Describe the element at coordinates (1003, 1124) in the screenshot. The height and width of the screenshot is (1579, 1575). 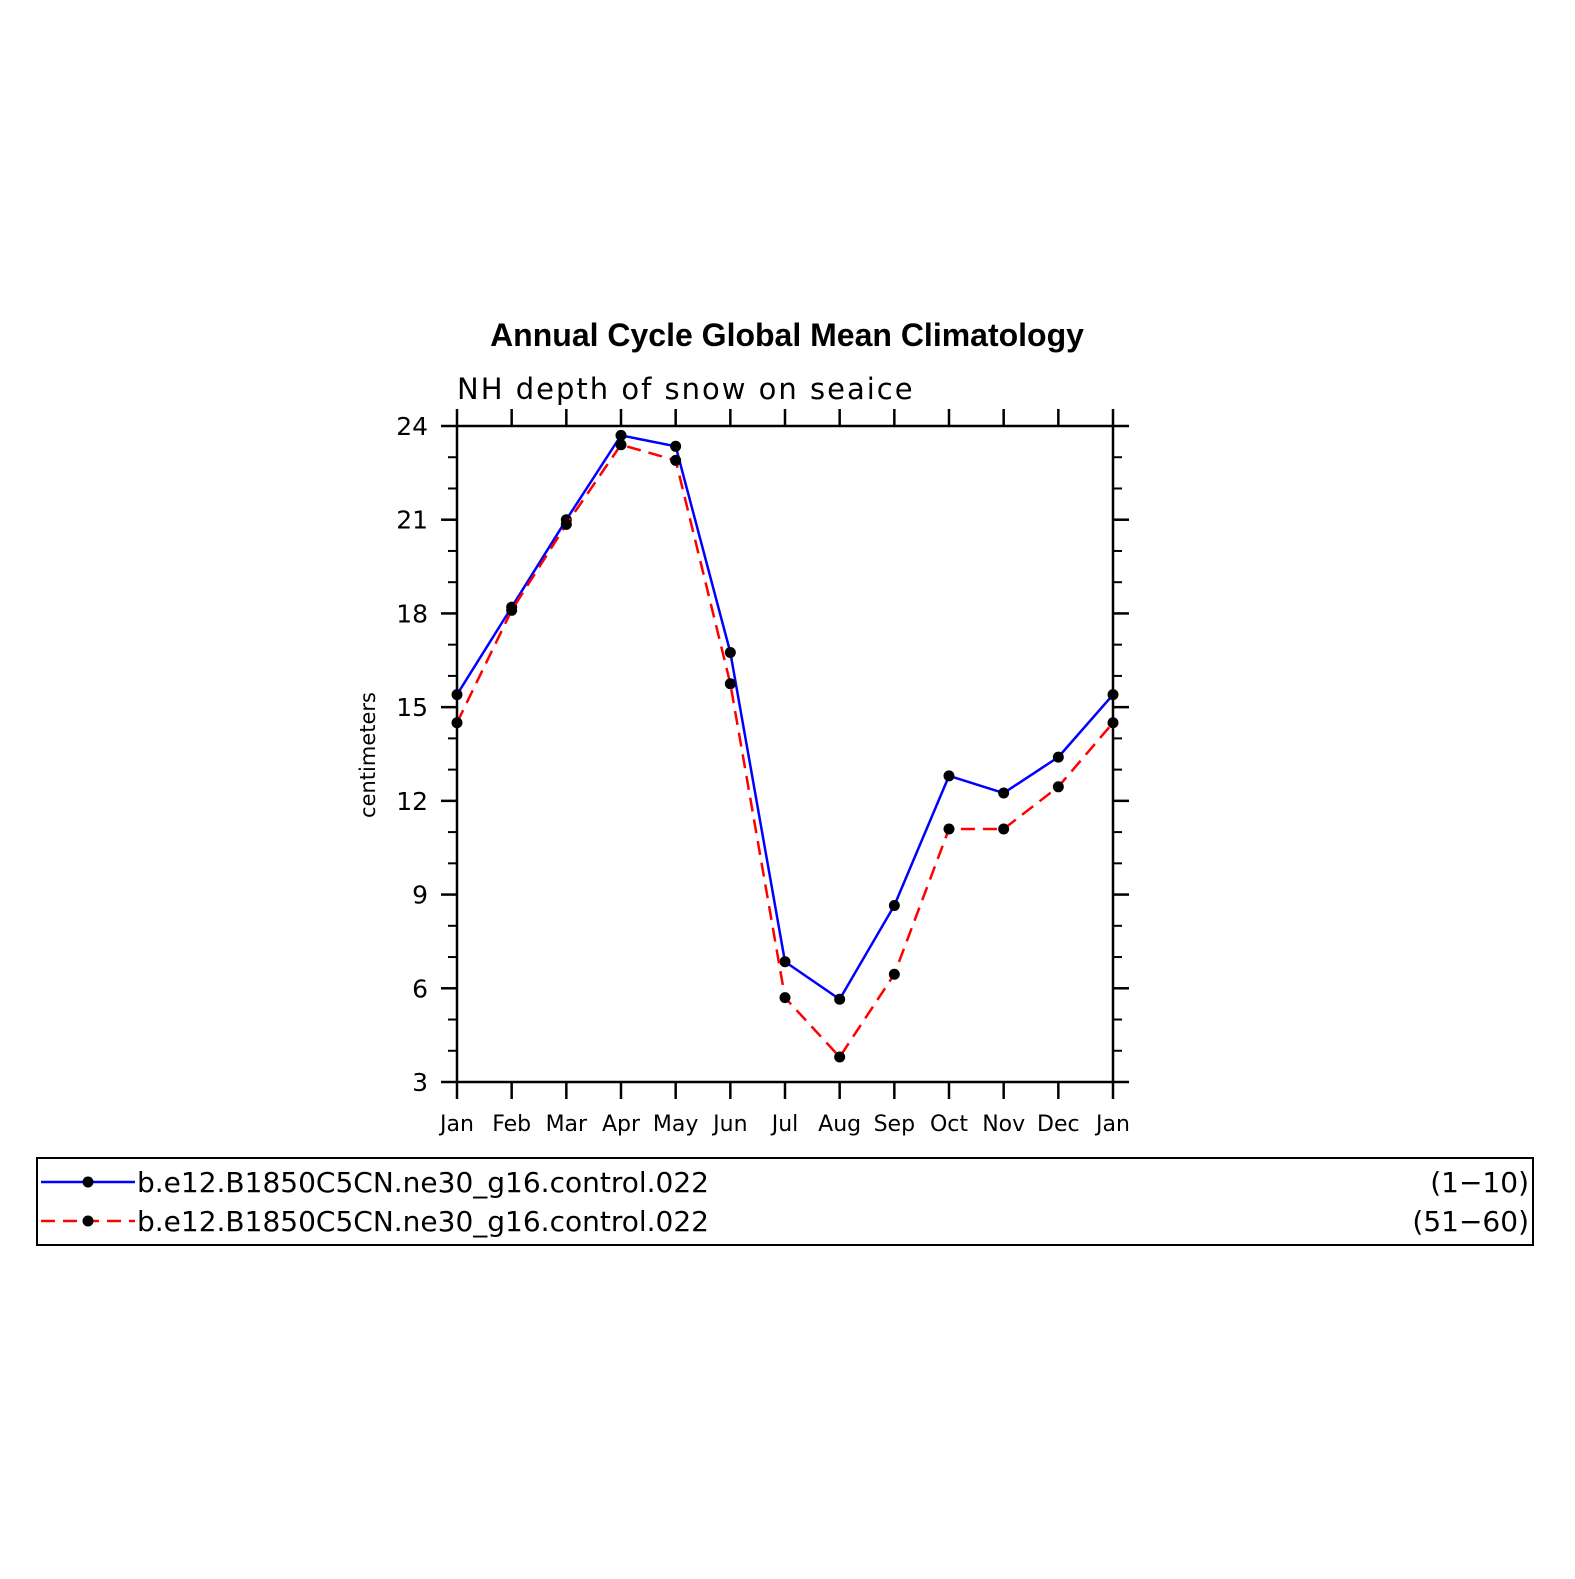
I see `x-tick-label: Nov` at that location.